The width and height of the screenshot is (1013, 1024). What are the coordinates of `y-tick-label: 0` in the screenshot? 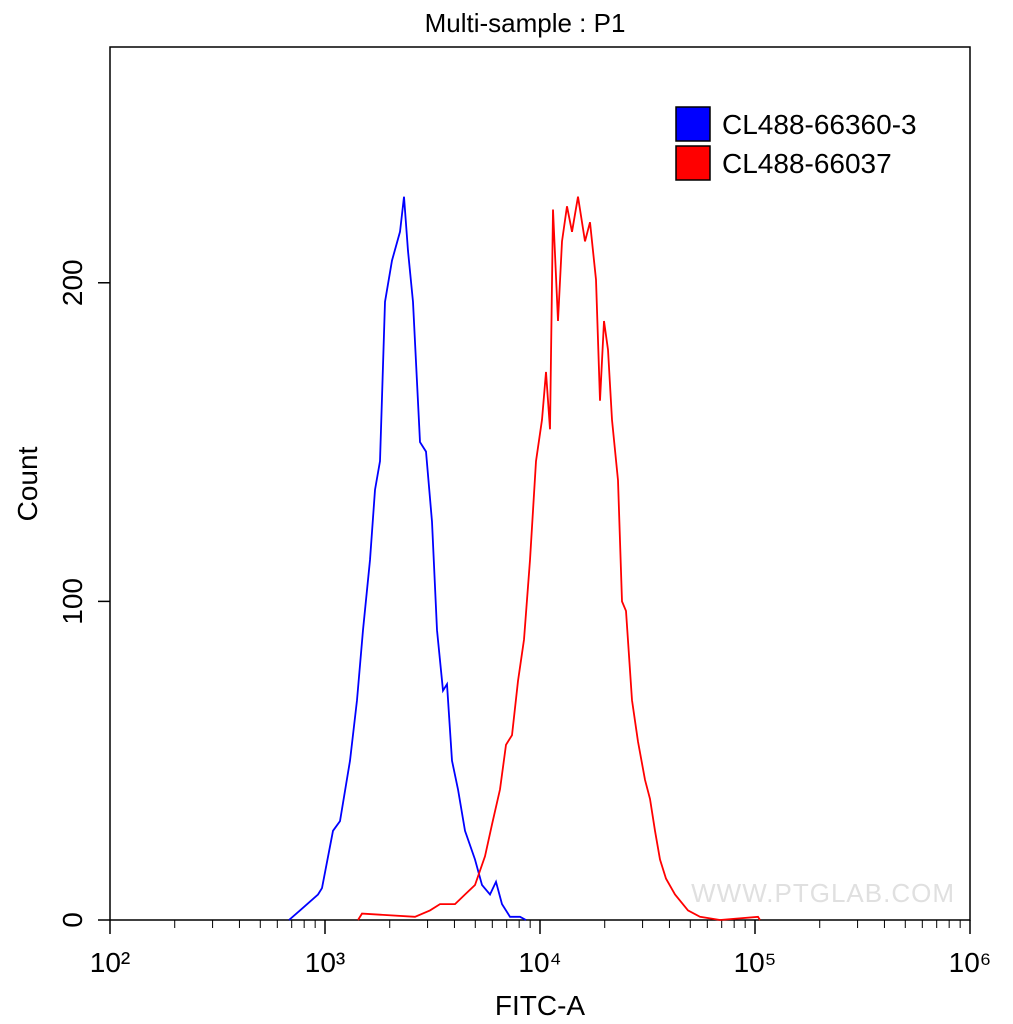 It's located at (72, 920).